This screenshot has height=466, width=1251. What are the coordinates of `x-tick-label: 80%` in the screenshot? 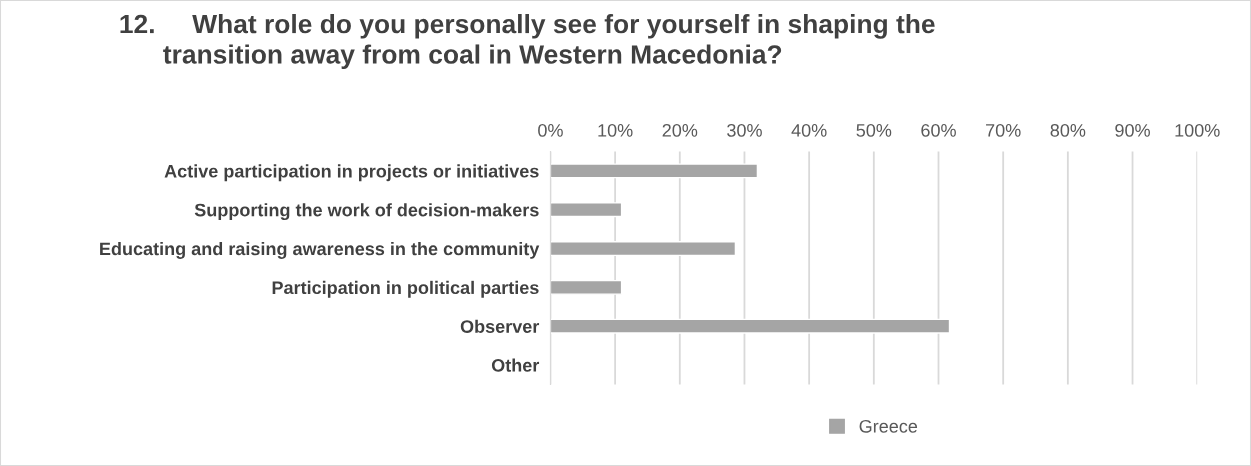 It's located at (1068, 130).